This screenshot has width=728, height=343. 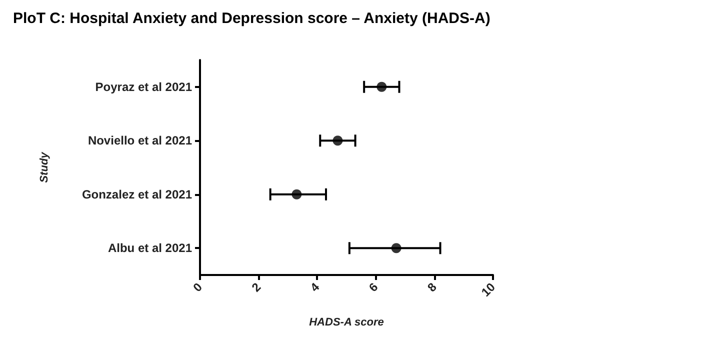 I want to click on y-tick-label: Poyraz et al 2021, so click(x=143, y=87).